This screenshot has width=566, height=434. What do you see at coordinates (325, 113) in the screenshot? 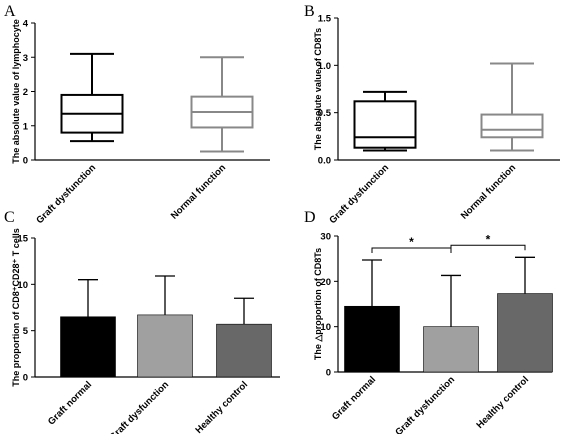
I see `y-tick-label: 0.5` at bounding box center [325, 113].